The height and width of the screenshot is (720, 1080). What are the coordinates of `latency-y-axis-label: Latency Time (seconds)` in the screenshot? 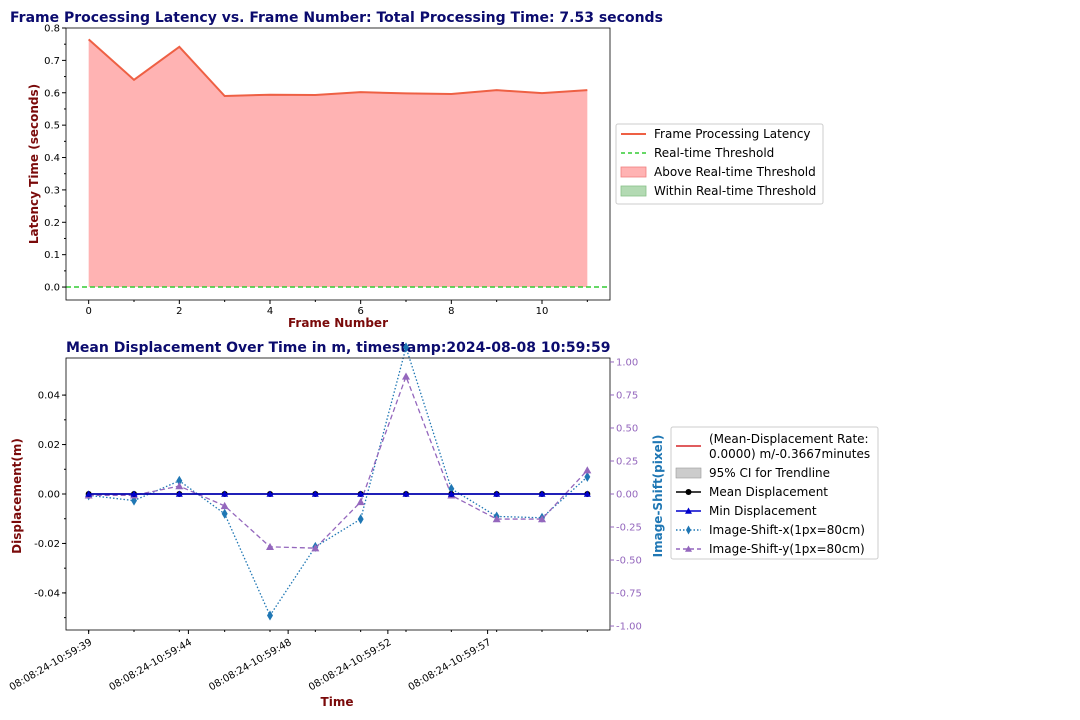 It's located at (34, 164).